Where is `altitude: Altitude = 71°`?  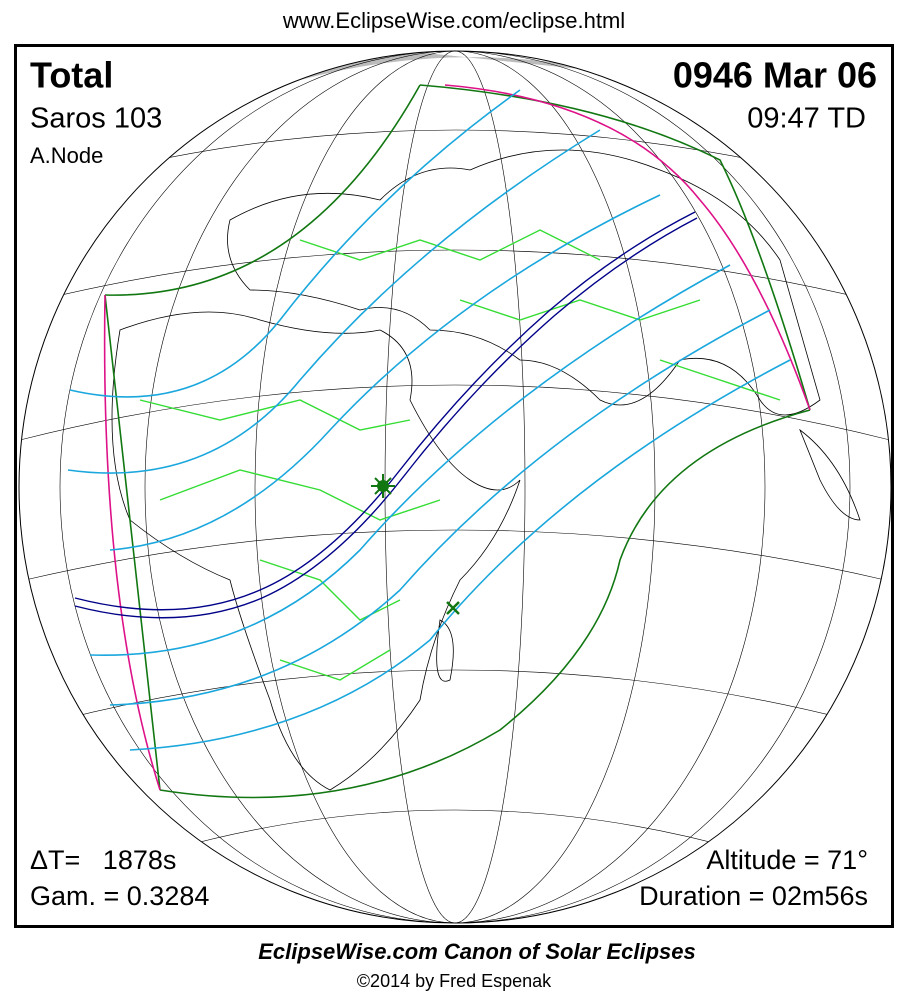
altitude: Altitude = 71° is located at coordinates (787, 860).